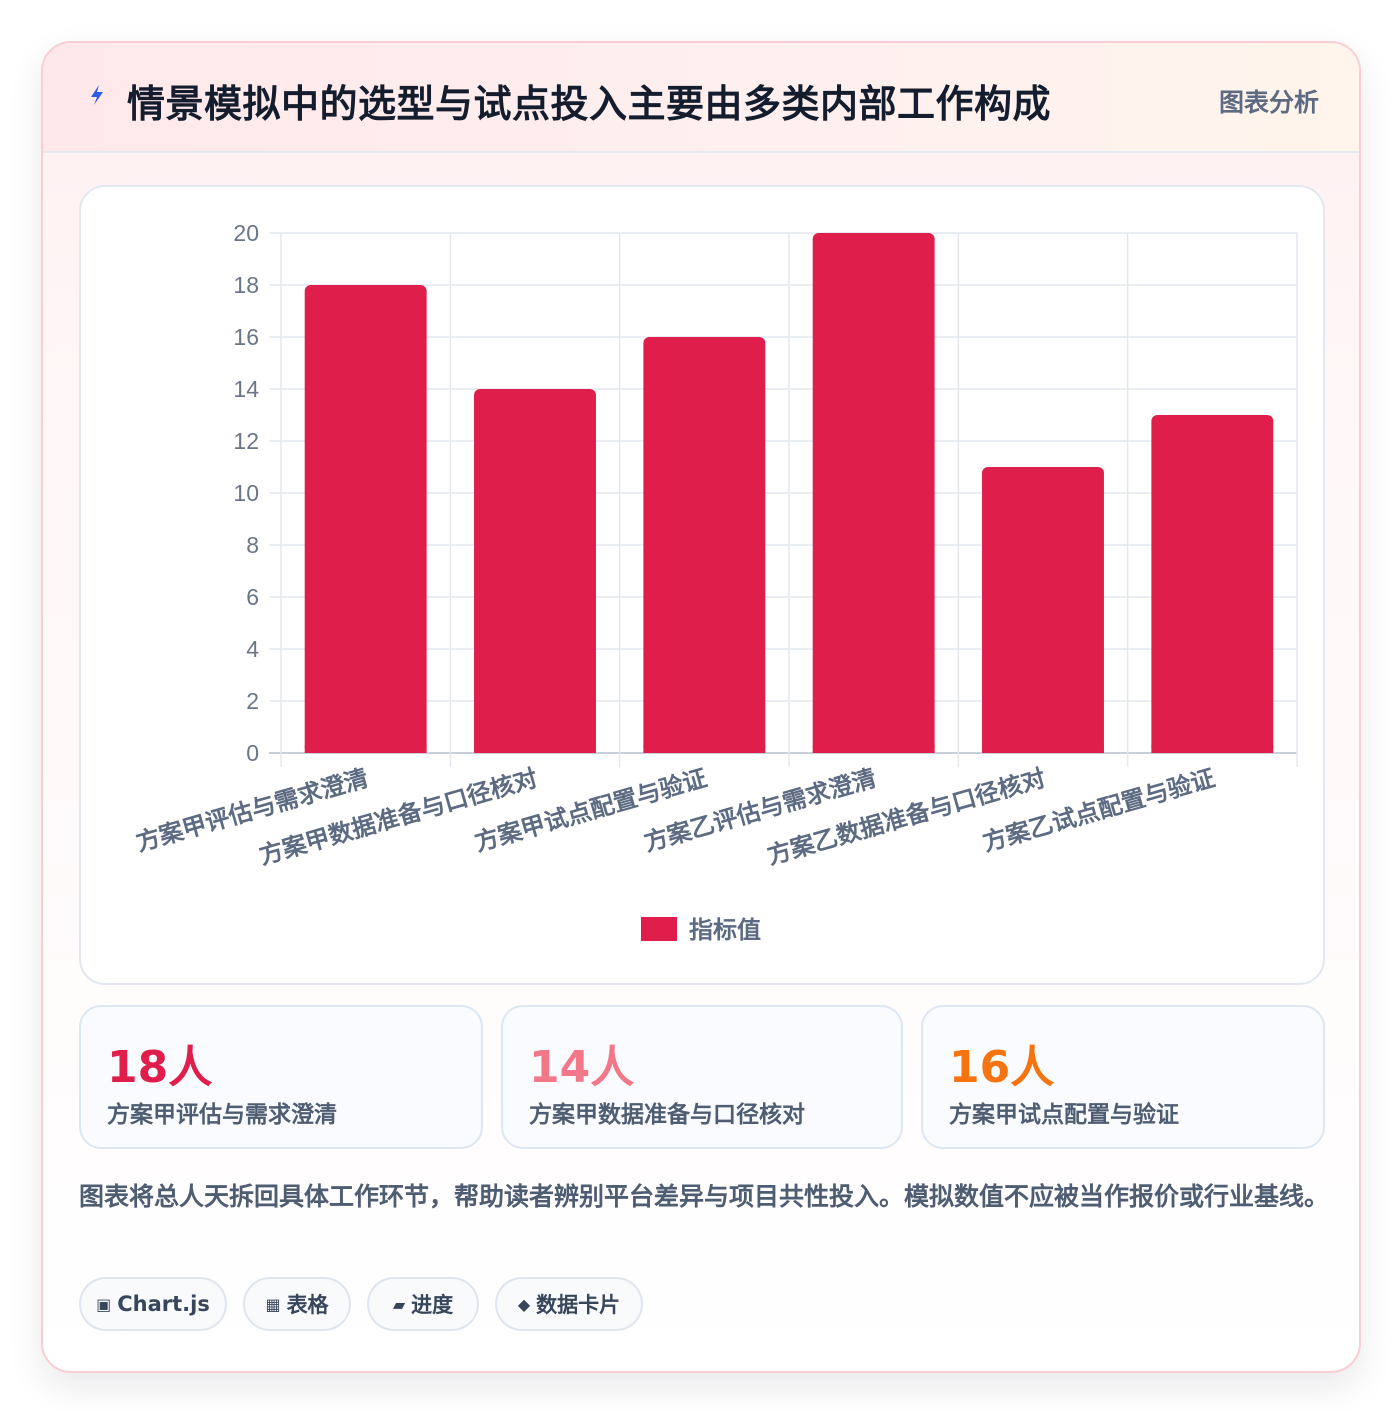 The width and height of the screenshot is (1400, 1412). I want to click on chart-icon: ▣, so click(104, 1304).